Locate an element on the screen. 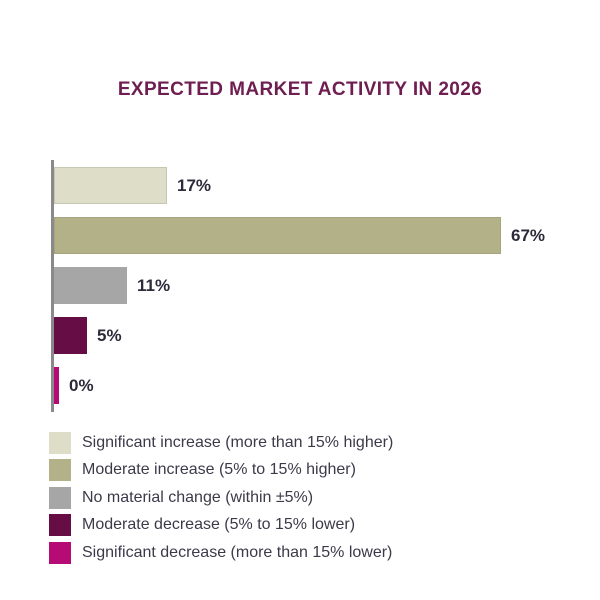 This screenshot has width=600, height=600. legend-row-moderate-increase-5: Moderate increase (5% to 15% higher) is located at coordinates (221, 471).